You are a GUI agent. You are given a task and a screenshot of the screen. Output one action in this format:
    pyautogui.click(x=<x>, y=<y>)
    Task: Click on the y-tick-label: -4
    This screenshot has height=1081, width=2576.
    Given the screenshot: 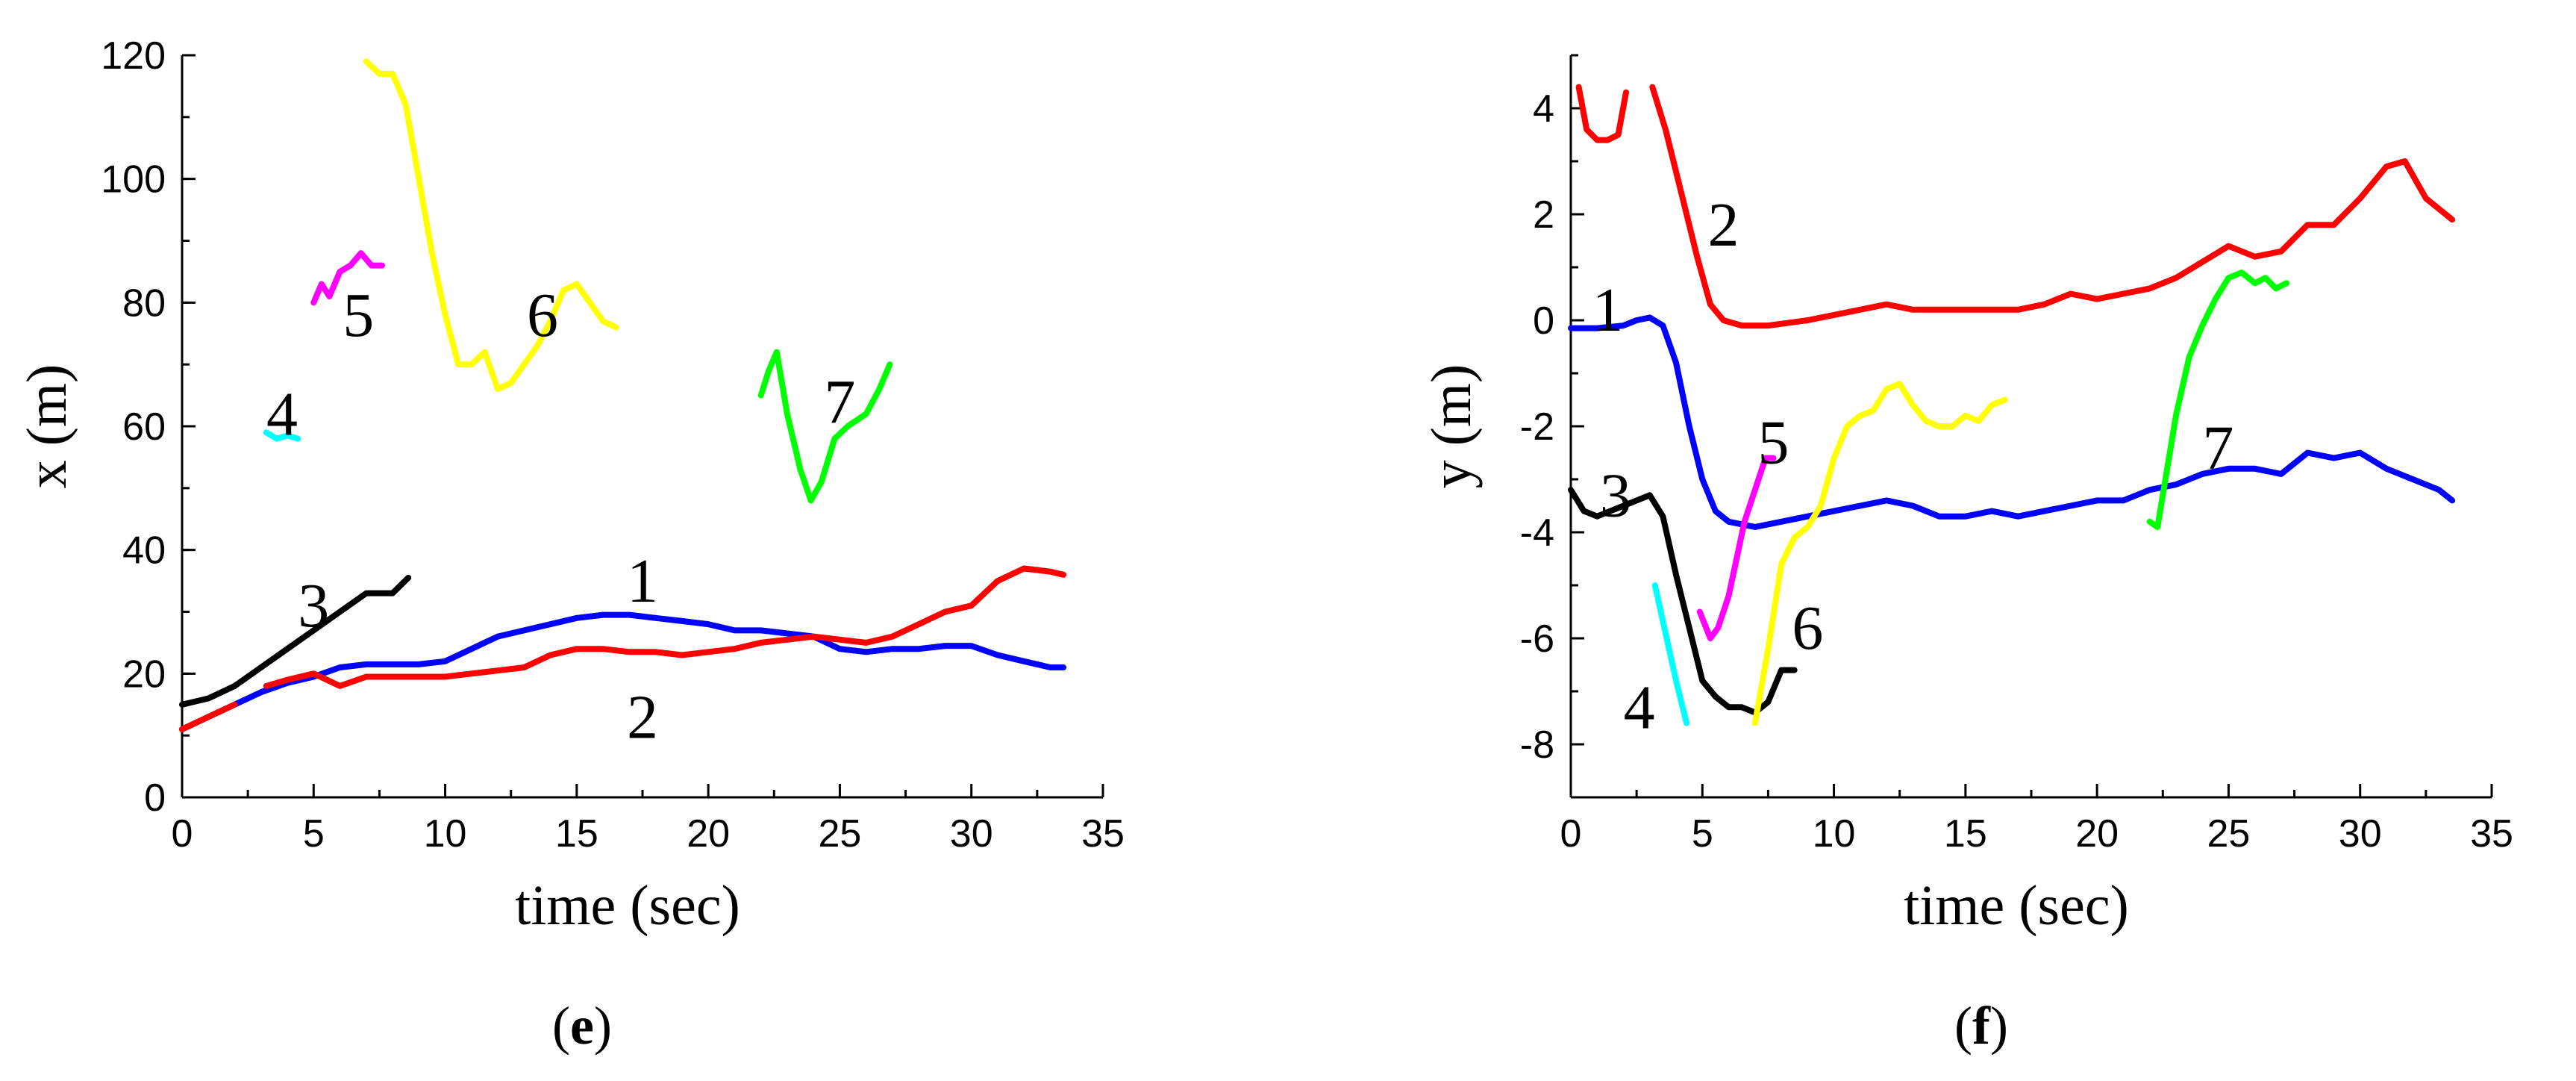 What is the action you would take?
    pyautogui.click(x=1537, y=533)
    